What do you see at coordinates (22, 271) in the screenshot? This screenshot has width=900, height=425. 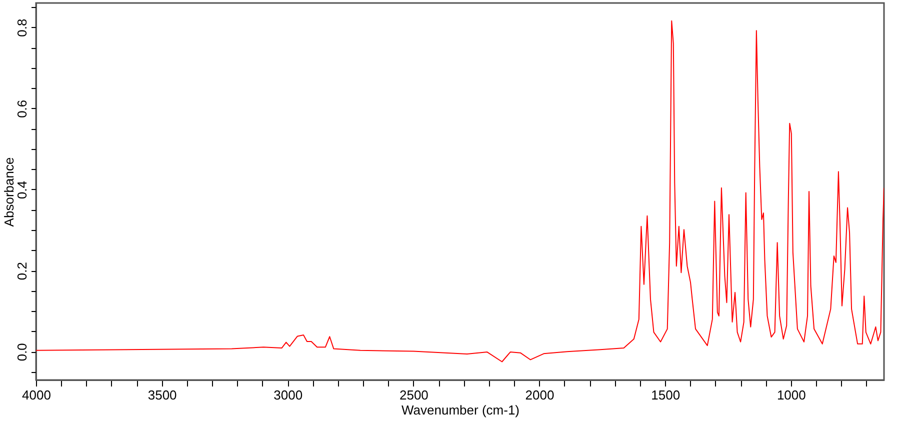 I see `y-tick-label: 0.2` at bounding box center [22, 271].